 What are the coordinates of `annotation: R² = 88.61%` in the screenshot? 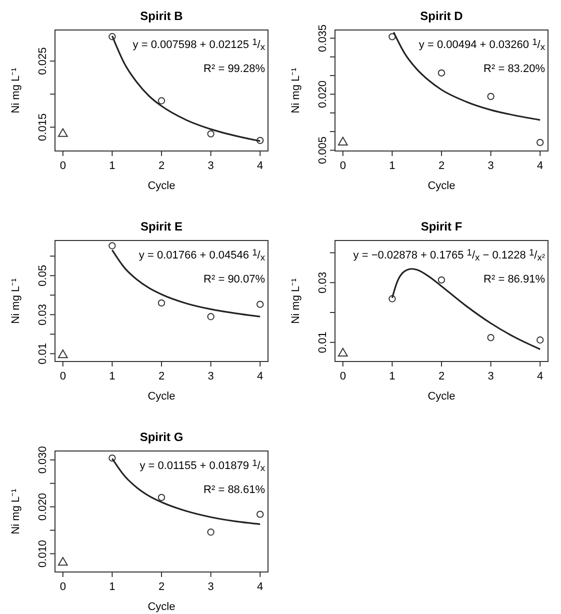 It's located at (235, 490).